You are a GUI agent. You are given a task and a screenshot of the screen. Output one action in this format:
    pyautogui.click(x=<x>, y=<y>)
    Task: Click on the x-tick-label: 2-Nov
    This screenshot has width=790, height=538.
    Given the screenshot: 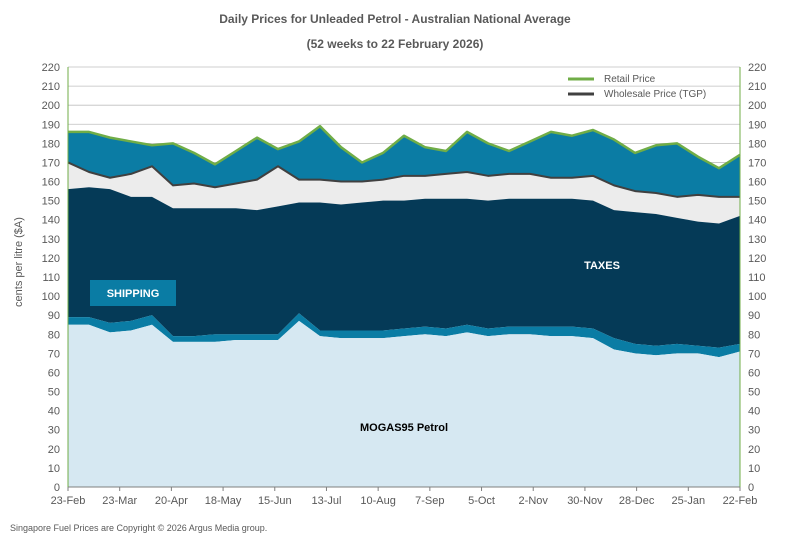 What is the action you would take?
    pyautogui.click(x=534, y=501)
    